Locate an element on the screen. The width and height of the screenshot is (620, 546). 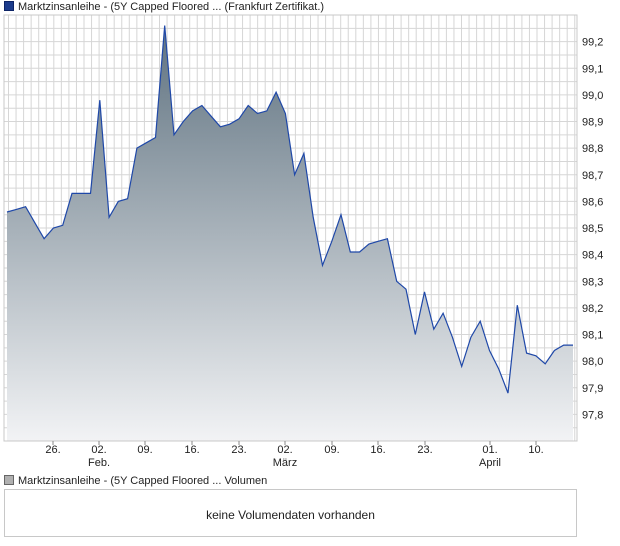
volume-empty-message: keine Volumendaten vorhanden is located at coordinates (290, 515).